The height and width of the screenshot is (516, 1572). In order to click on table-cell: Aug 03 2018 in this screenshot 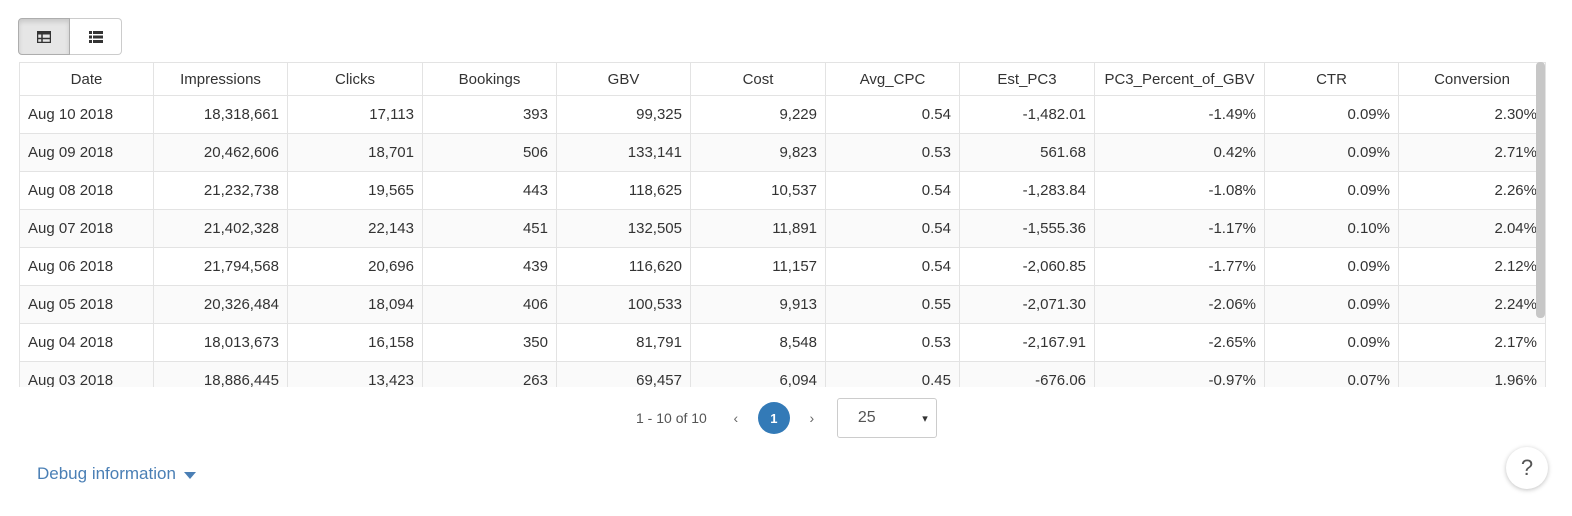, I will do `click(86, 374)`.